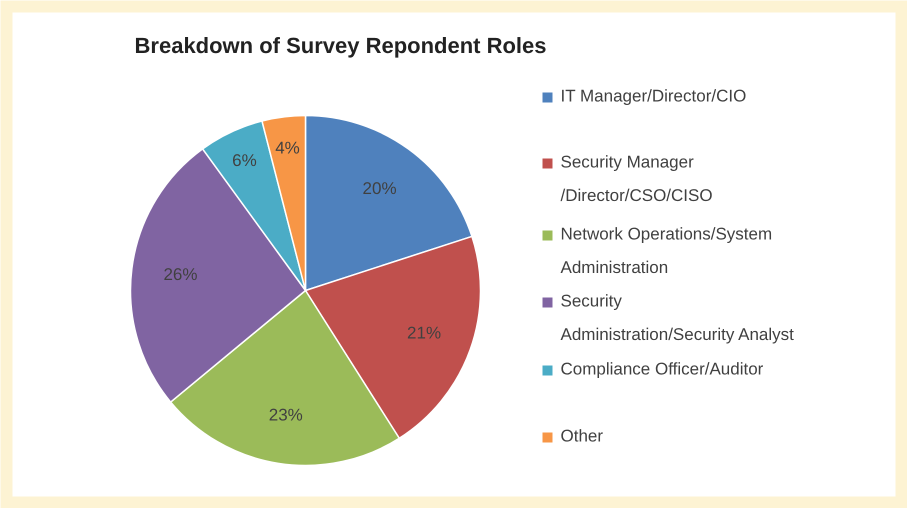  Describe the element at coordinates (244, 160) in the screenshot. I see `data-label: 6%` at that location.